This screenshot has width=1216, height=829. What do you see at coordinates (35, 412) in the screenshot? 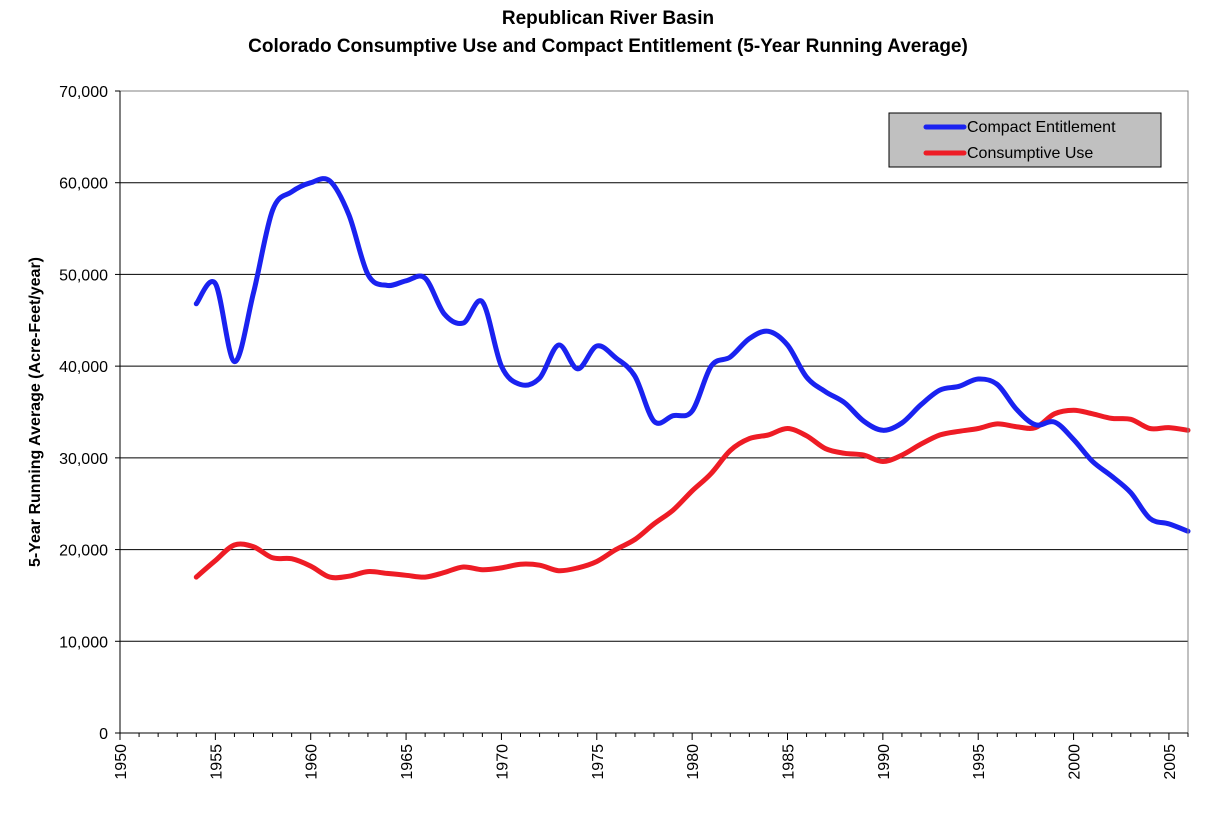
I see `y-axis-title: 5-Year Running Average (Acre-Feet/year)` at bounding box center [35, 412].